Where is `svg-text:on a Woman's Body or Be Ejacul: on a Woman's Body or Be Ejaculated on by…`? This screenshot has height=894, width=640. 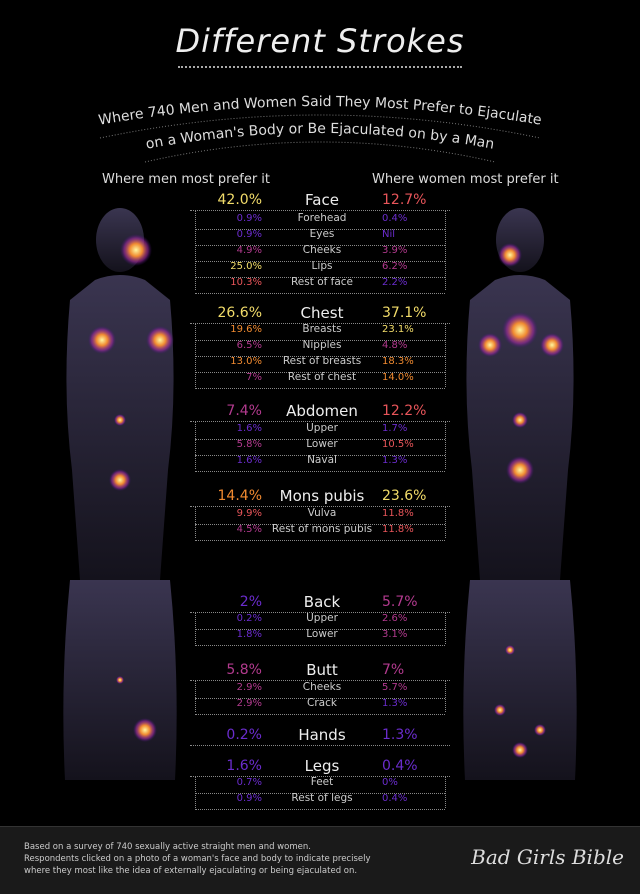 svg-text:on a Woman's Body or Be Ejacul: on a Woman's Body or Be Ejaculated on by… is located at coordinates (320, 137).